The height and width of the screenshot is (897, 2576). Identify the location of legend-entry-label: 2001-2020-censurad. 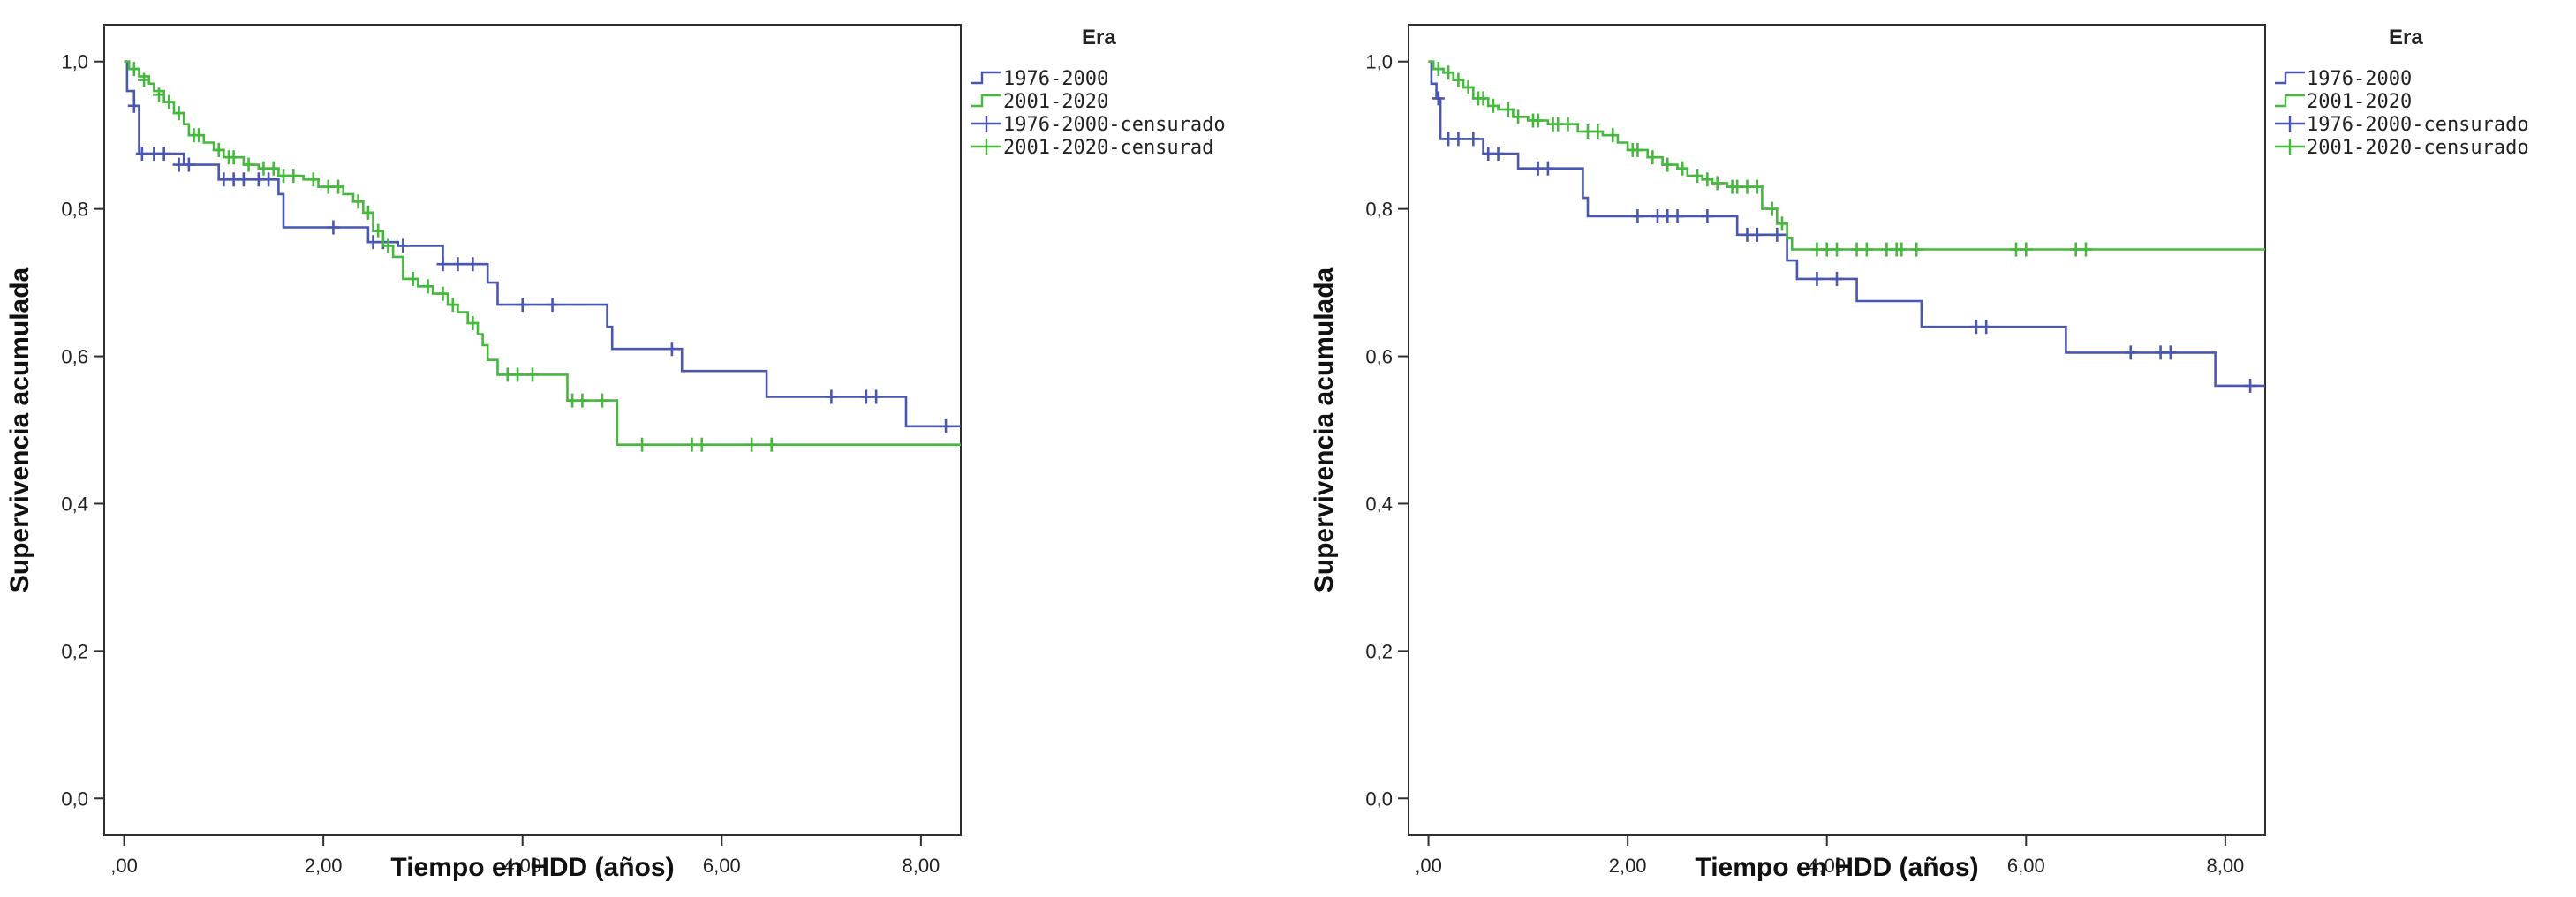
(1108, 148).